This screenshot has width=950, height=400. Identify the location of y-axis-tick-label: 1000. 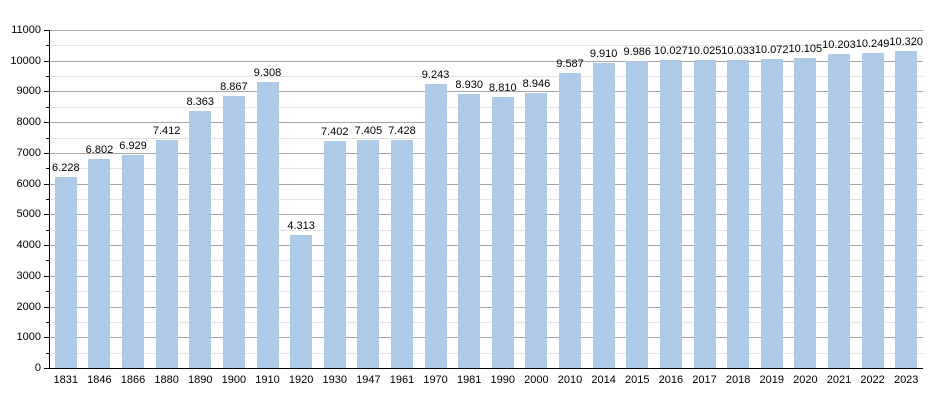
(28, 337).